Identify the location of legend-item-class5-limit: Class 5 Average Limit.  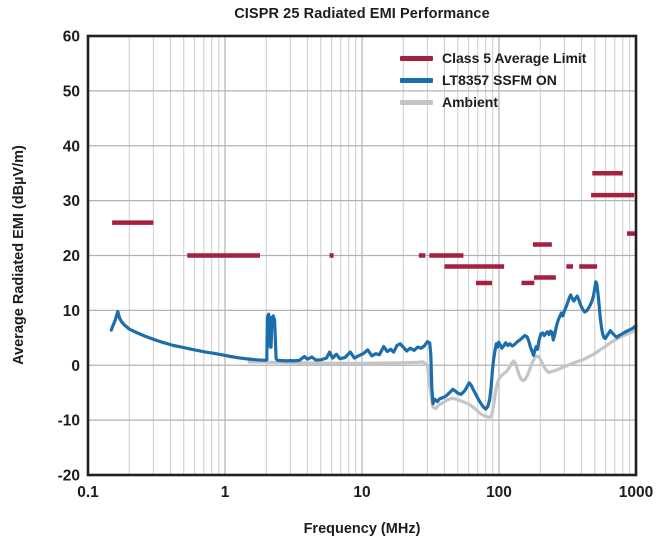
(493, 58).